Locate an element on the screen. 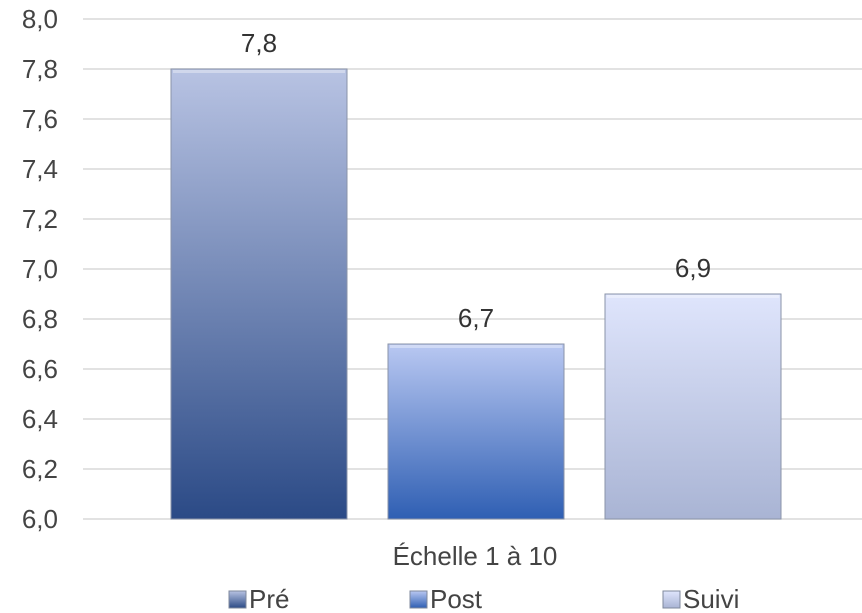 This screenshot has height=613, width=862. y-tick-label: 7,4 is located at coordinates (40, 169).